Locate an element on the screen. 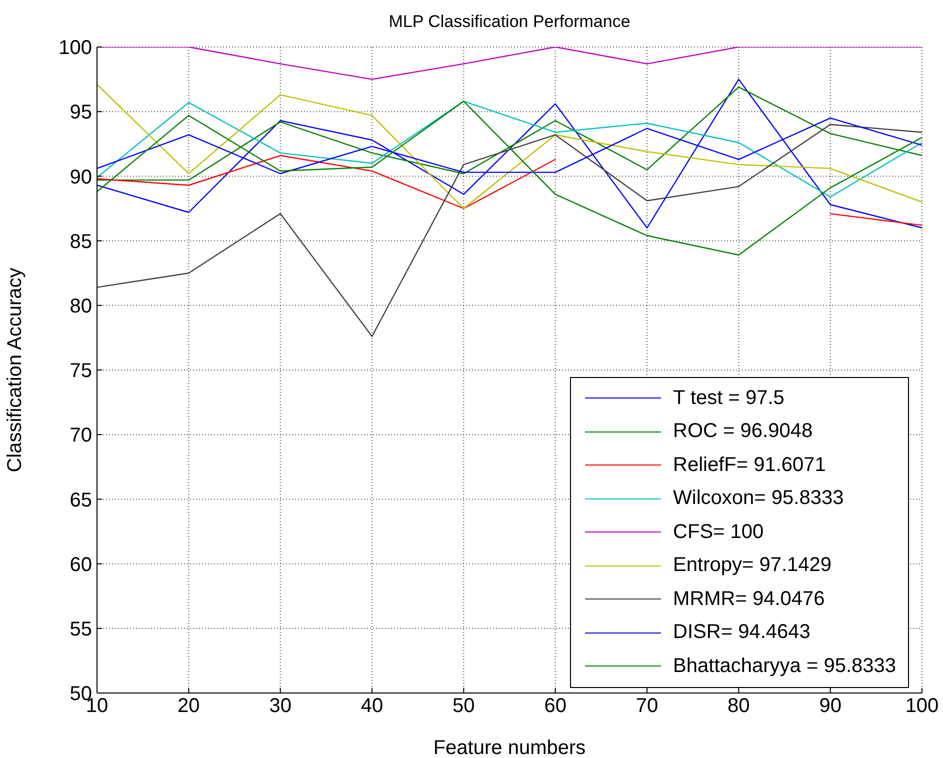 This screenshot has width=943, height=758. y-tick-label: 60 is located at coordinates (81, 565).